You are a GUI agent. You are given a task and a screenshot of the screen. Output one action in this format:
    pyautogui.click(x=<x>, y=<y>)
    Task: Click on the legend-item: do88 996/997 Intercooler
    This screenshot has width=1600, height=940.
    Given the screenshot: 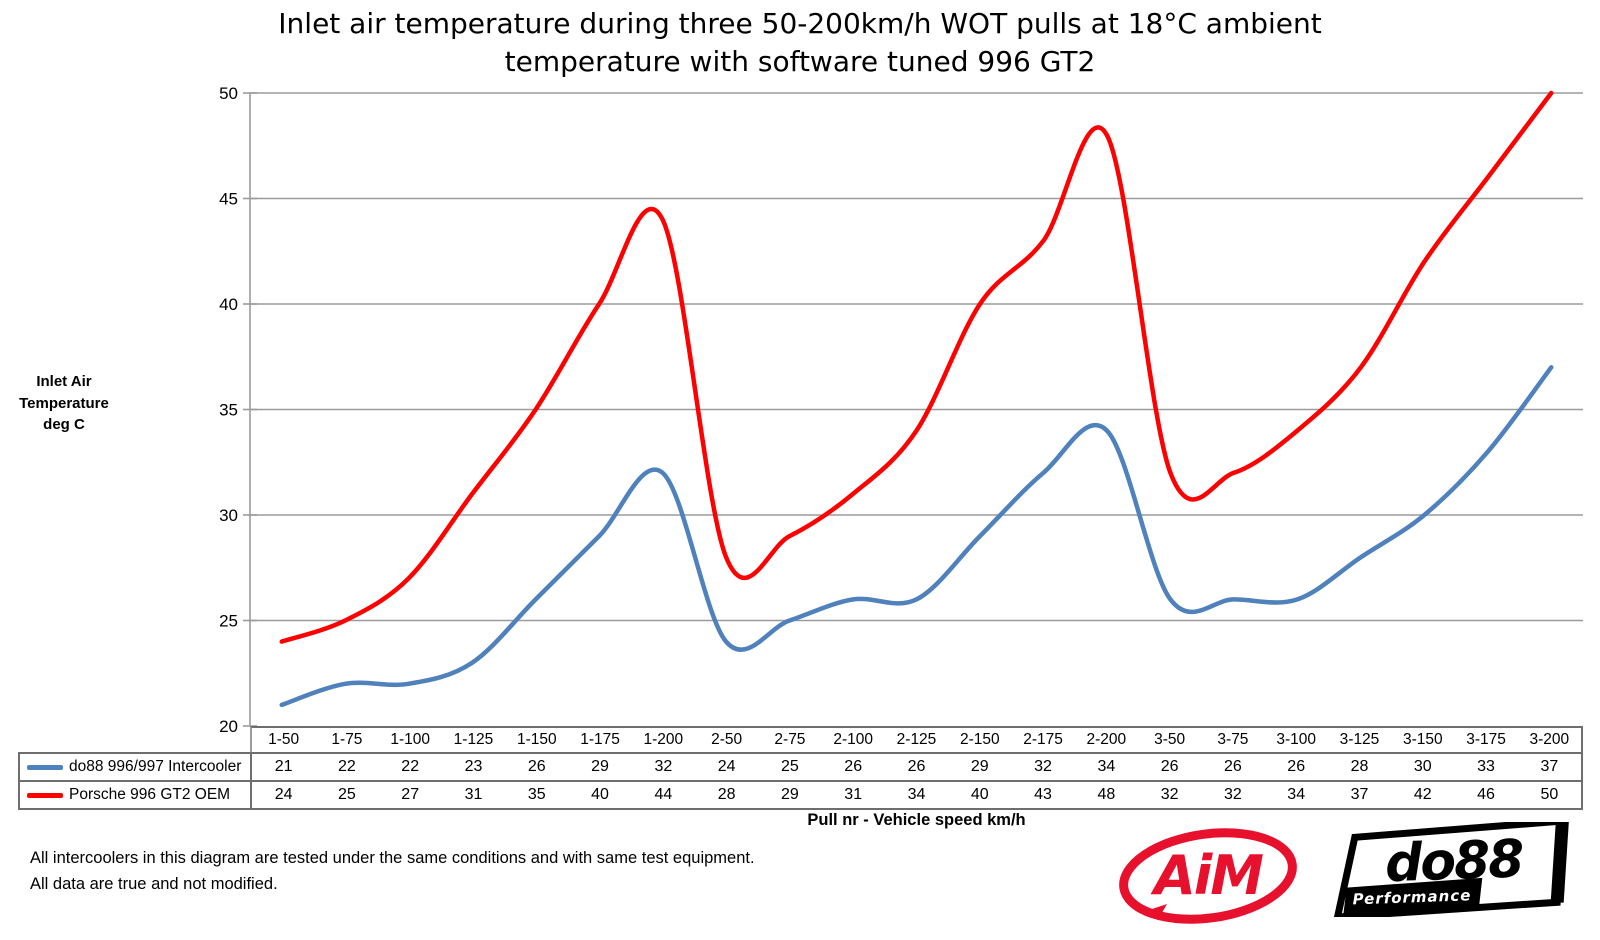 What is the action you would take?
    pyautogui.click(x=136, y=767)
    